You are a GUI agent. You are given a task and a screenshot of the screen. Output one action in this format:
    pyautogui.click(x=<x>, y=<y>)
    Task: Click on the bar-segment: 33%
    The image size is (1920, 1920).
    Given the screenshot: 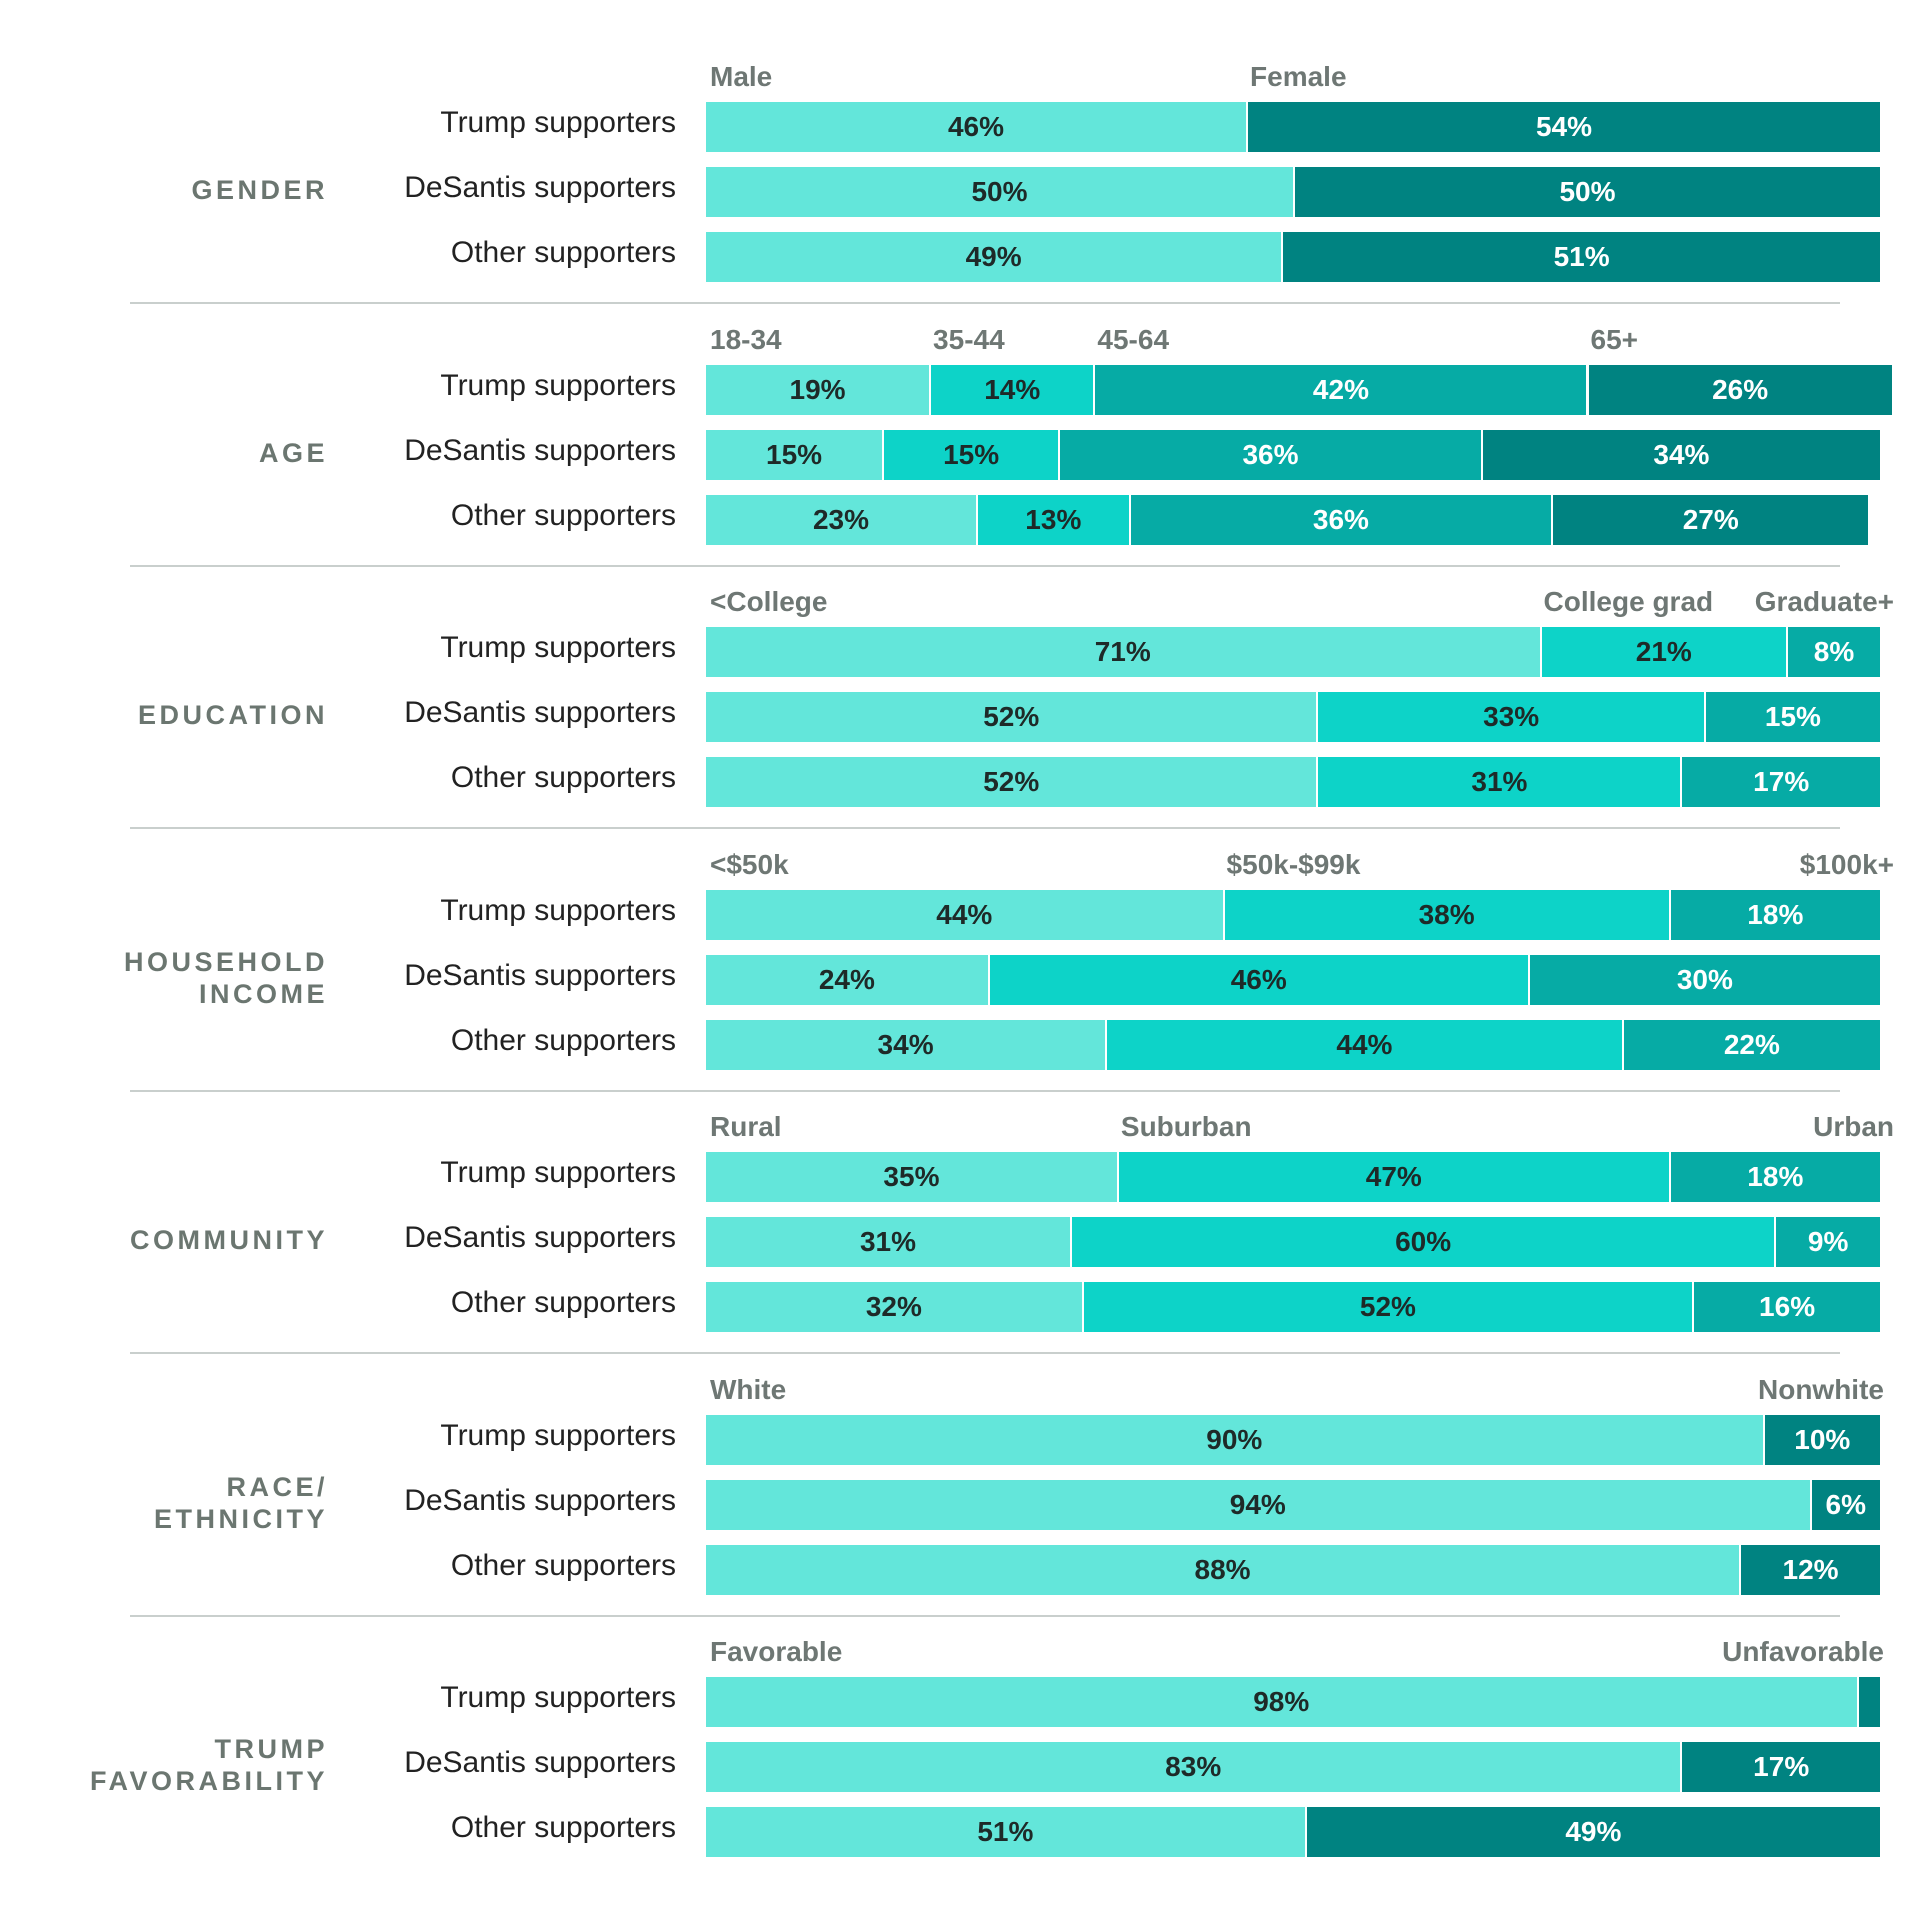 What is the action you would take?
    pyautogui.click(x=1510, y=717)
    